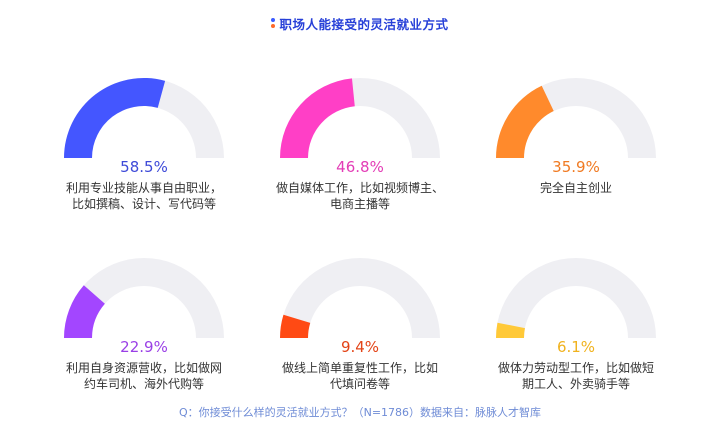  Describe the element at coordinates (576, 376) in the screenshot. I see `gauge-description: 做体力劳动型工作，比如做短 期工人、外卖骑手等` at that location.